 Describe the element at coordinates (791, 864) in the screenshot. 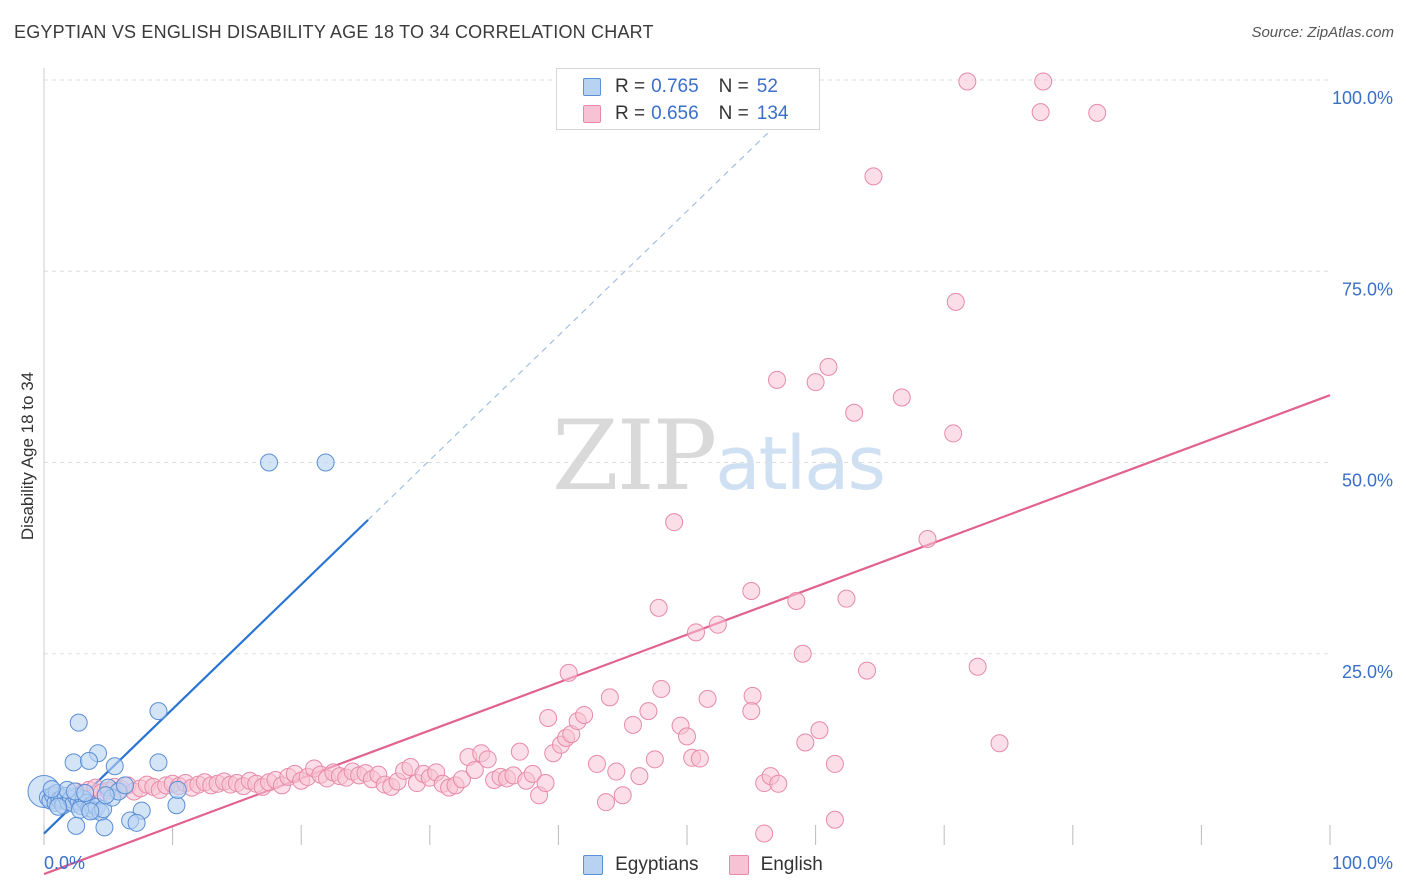

I see `series-name: English` at that location.